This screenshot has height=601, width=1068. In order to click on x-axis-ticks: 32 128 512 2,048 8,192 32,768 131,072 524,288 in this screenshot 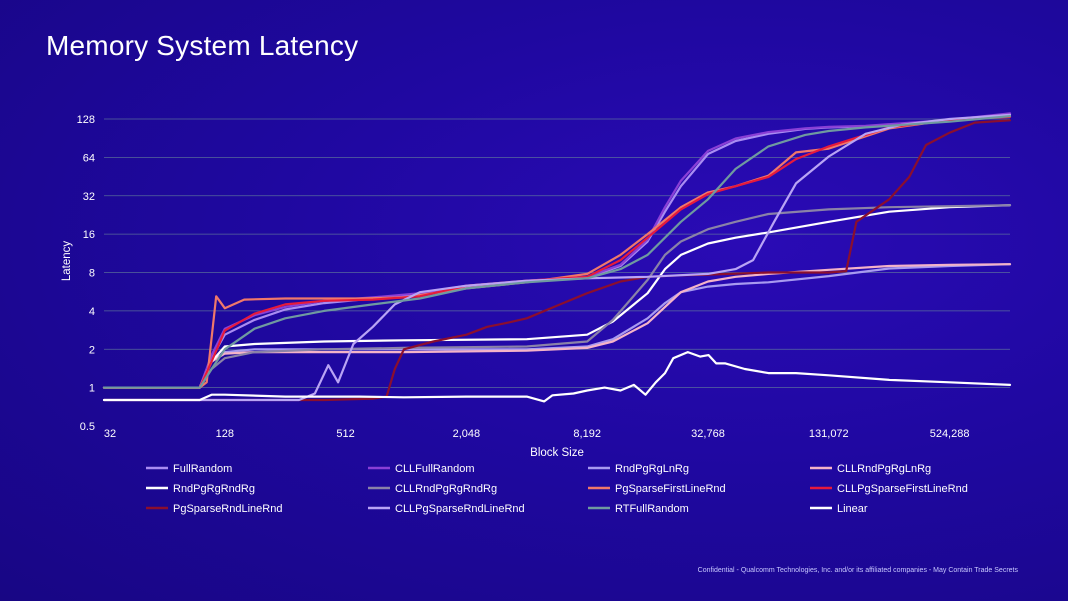, I will do `click(537, 434)`.